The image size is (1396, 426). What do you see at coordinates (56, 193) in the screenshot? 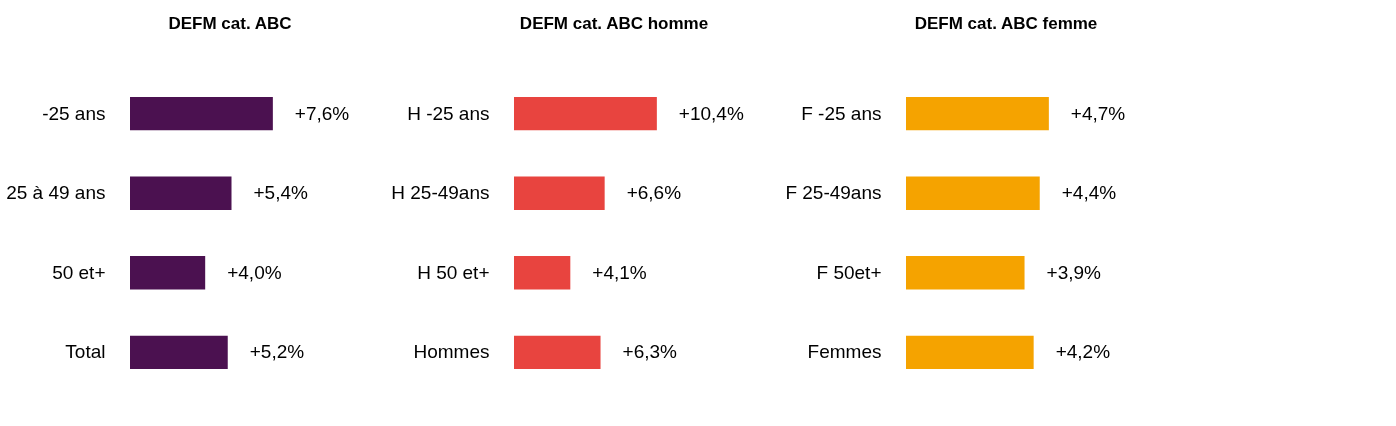
I see `y-tick-label: 25 à 49 ans` at bounding box center [56, 193].